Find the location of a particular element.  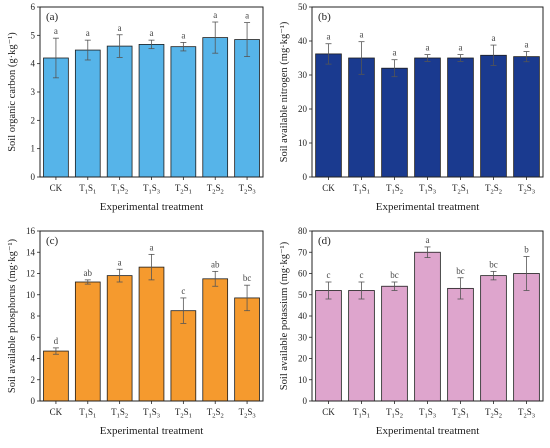

panel-tag: (d) is located at coordinates (324, 241).